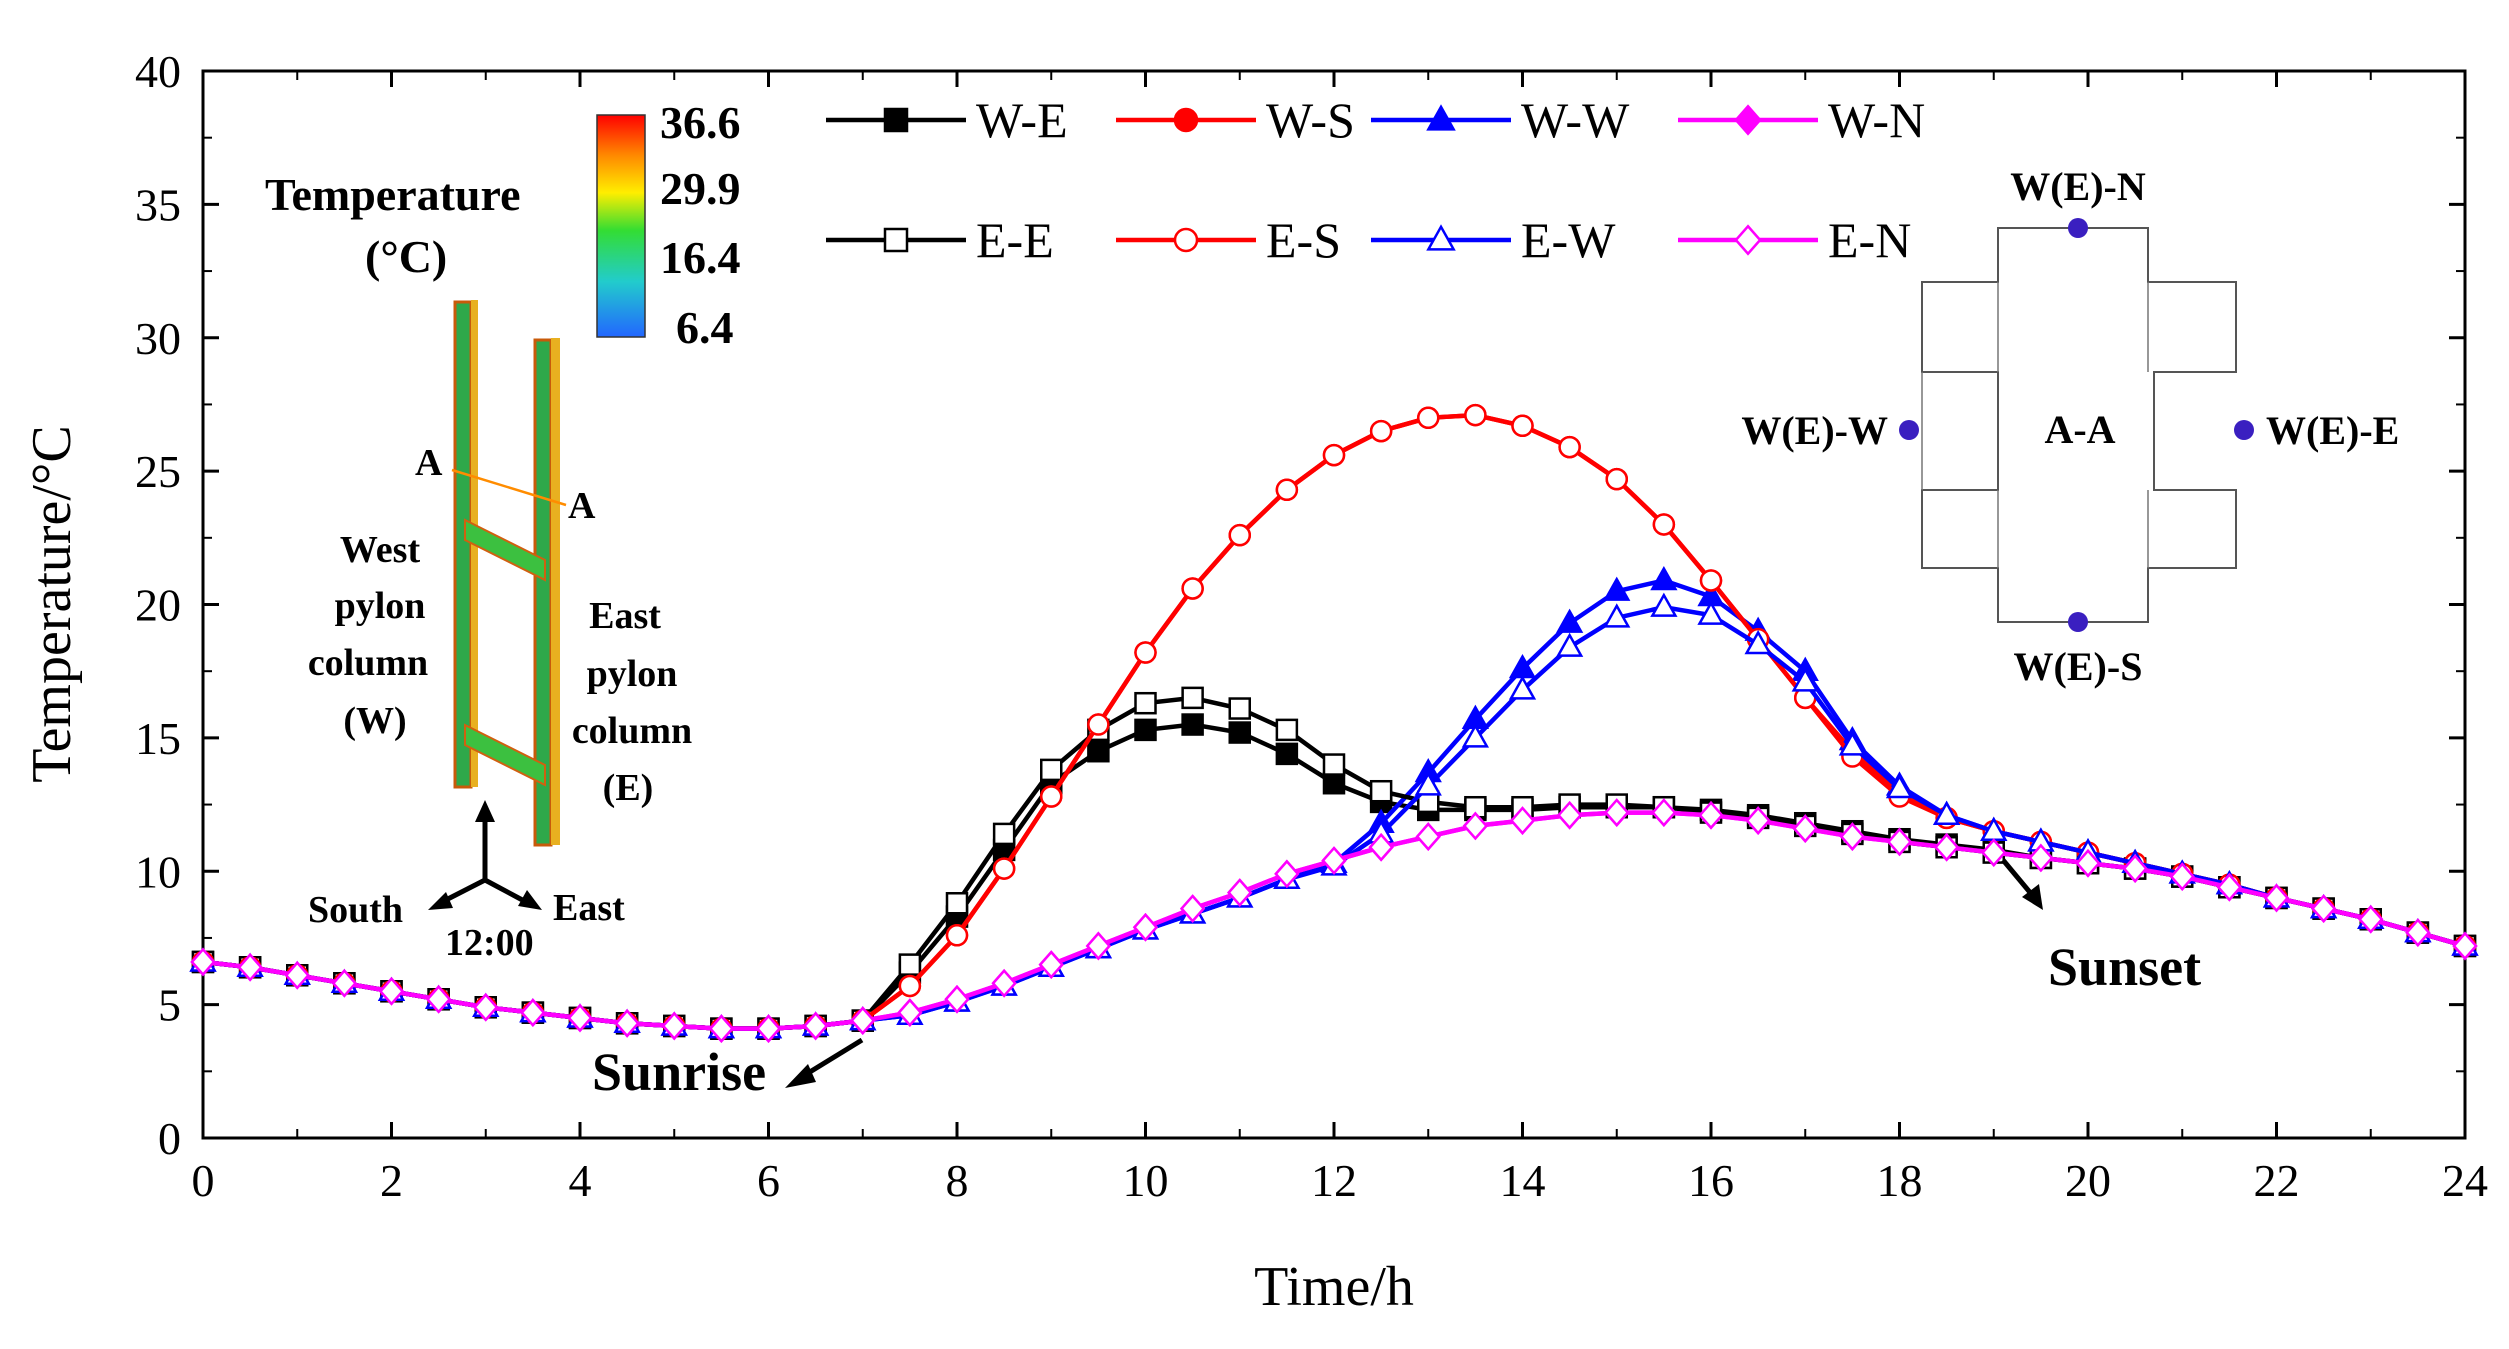  Describe the element at coordinates (2124, 967) in the screenshot. I see `sunset-label: Sunset` at that location.